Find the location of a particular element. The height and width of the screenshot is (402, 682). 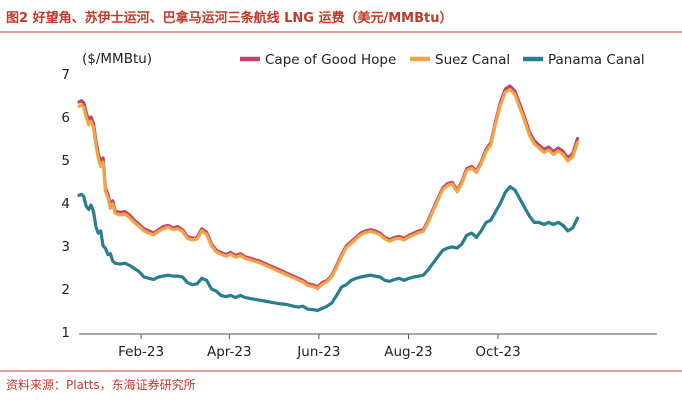

legend-label-suez: Suez Canal is located at coordinates (472, 60).